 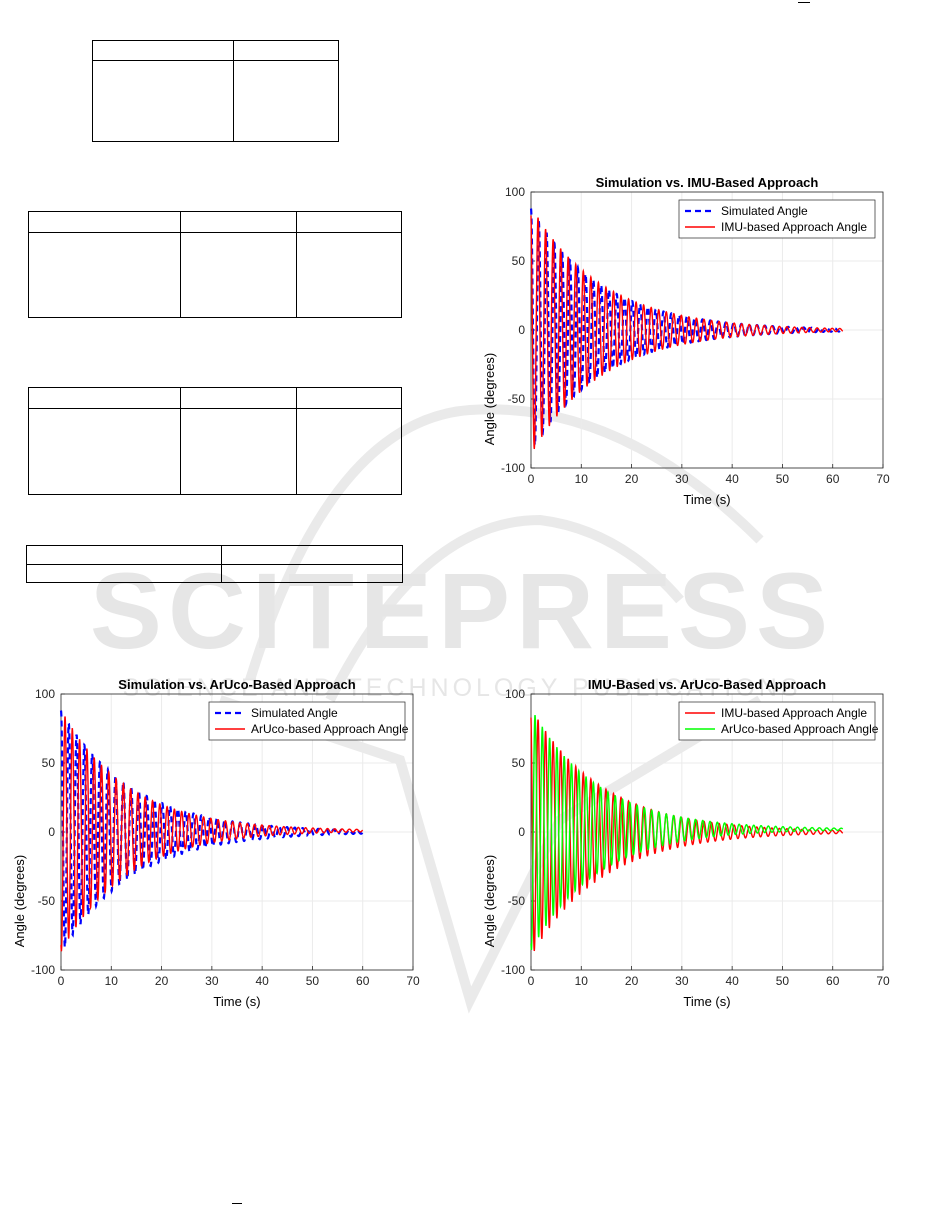 I want to click on overline-mark-bottom, so click(x=237, y=1203).